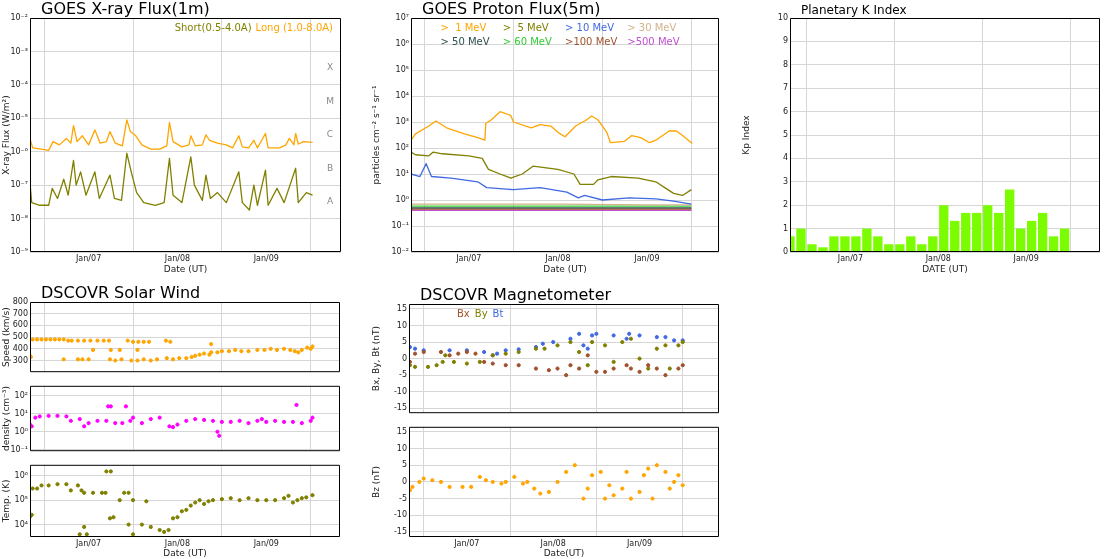 This screenshot has height=559, width=1107. Describe the element at coordinates (121, 292) in the screenshot. I see `chart-title: DSCOVR Solar Wind` at that location.